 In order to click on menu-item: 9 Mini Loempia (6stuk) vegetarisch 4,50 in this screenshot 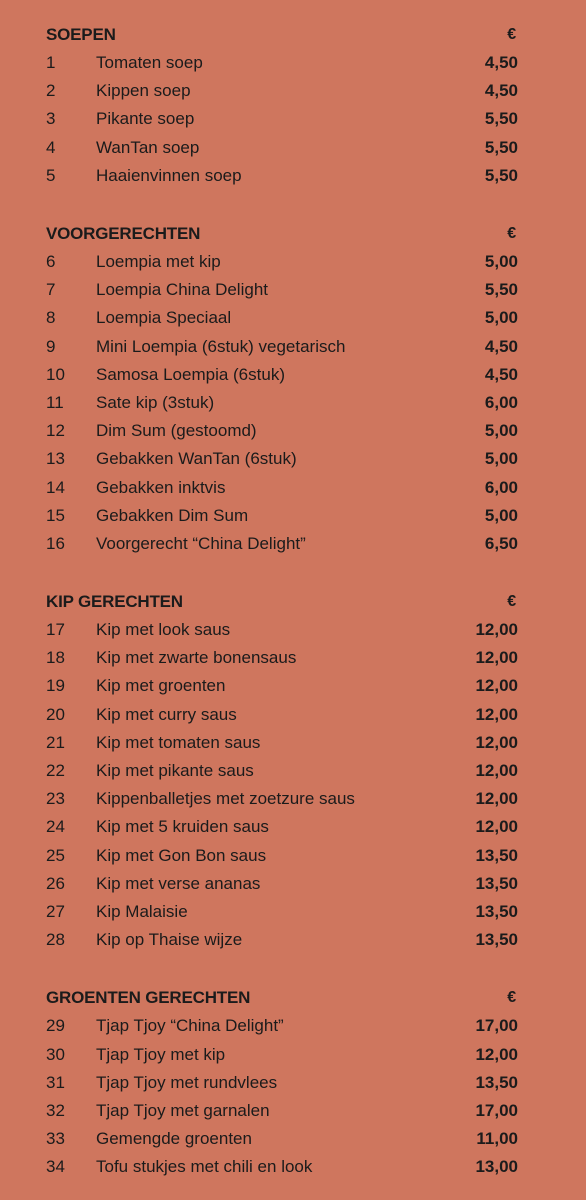, I will do `click(282, 347)`.